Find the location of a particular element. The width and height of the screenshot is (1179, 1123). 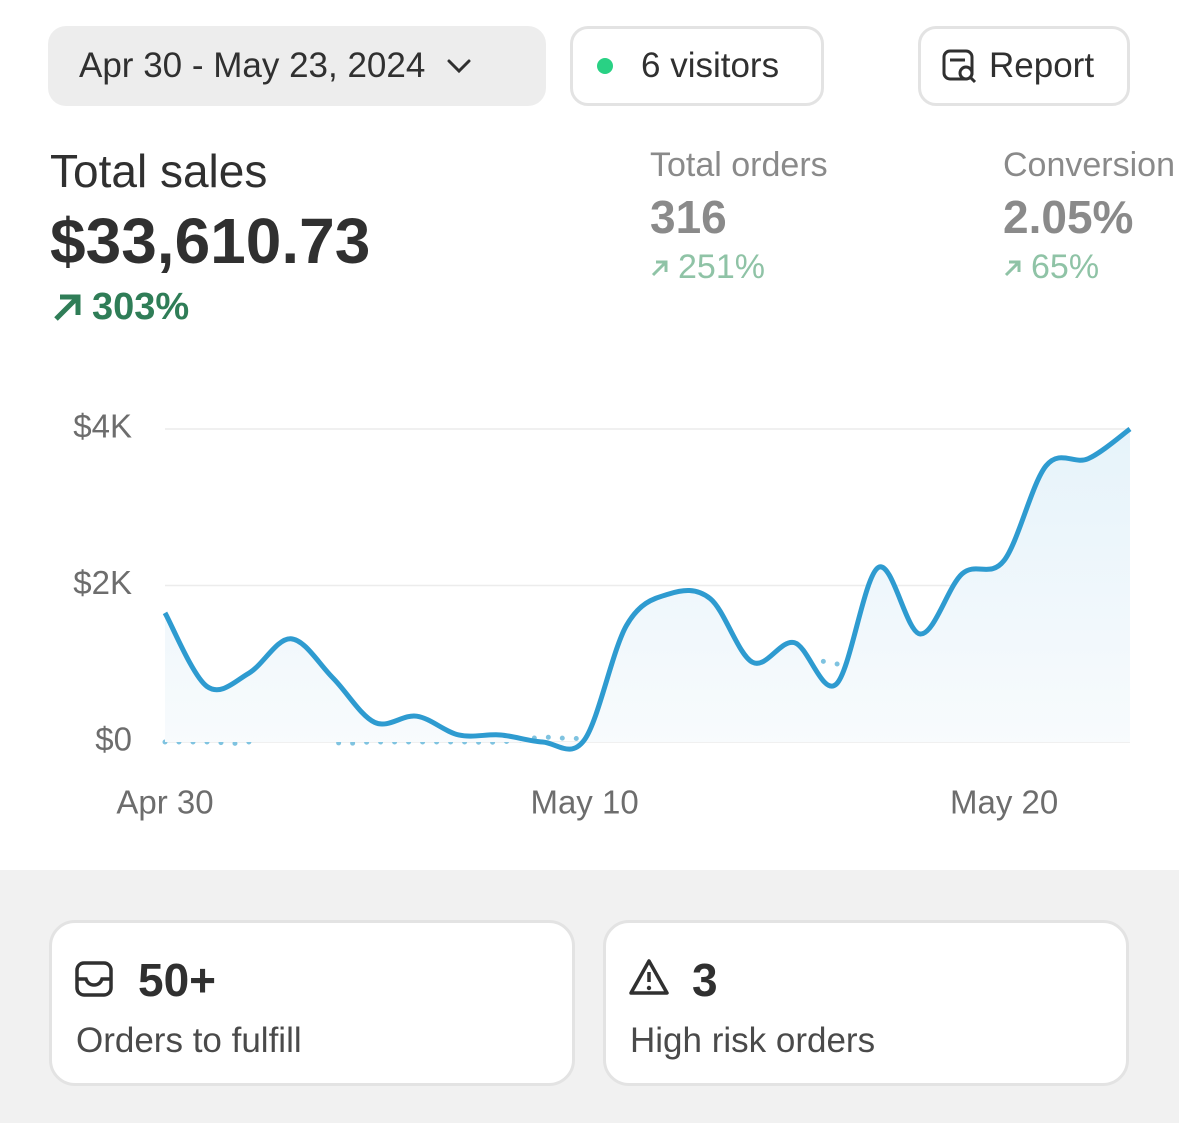

date-range-button: Apr 30 - May 23, 2024 is located at coordinates (297, 66).